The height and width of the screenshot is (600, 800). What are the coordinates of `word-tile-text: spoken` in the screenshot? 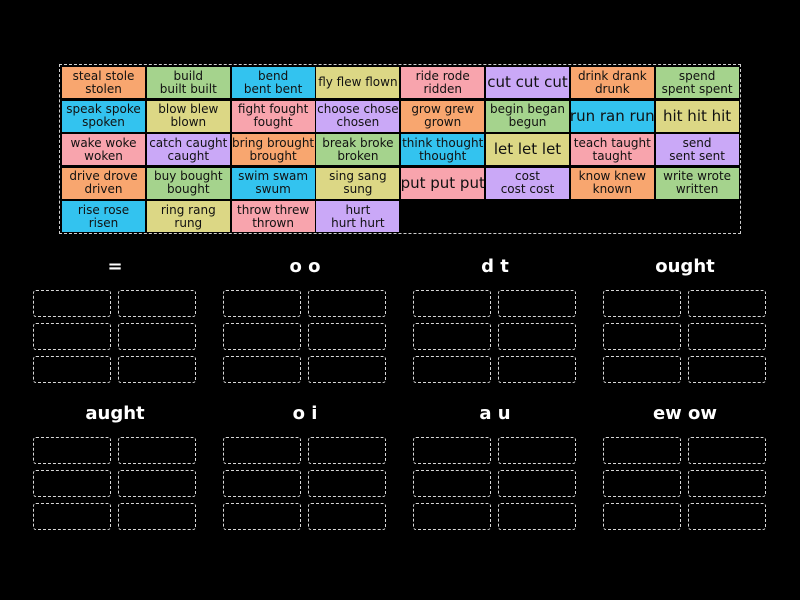 It's located at (103, 122).